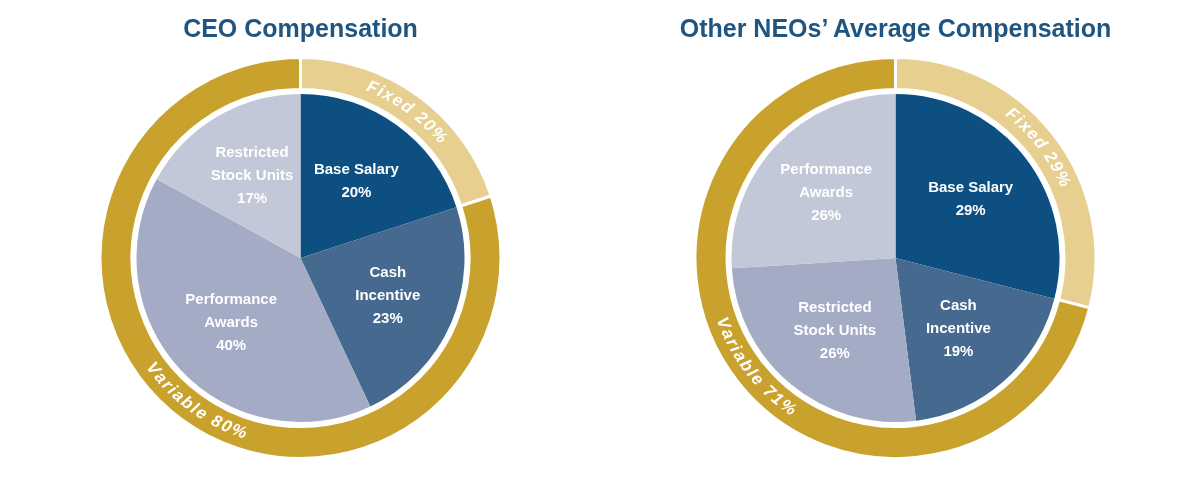 This screenshot has width=1197, height=499. What do you see at coordinates (356, 191) in the screenshot?
I see `data-label: 20%` at bounding box center [356, 191].